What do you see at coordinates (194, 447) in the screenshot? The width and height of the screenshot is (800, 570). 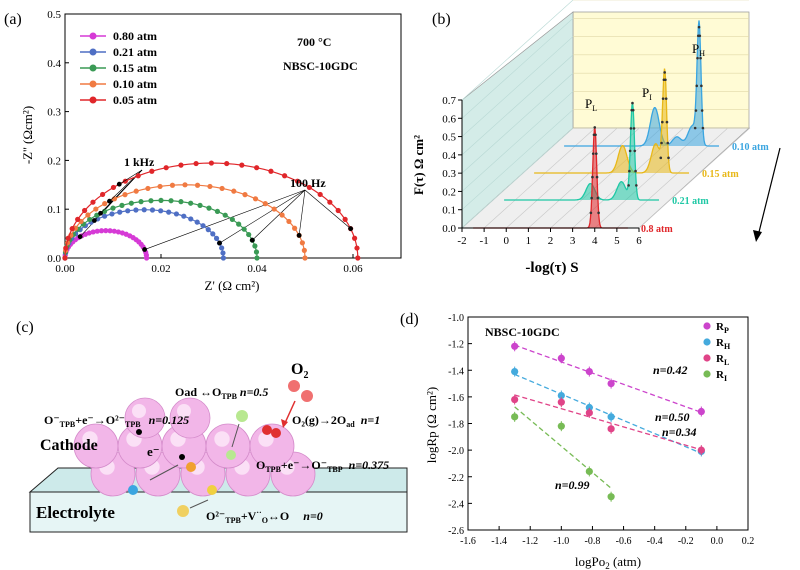 I see `cathode-particles` at bounding box center [194, 447].